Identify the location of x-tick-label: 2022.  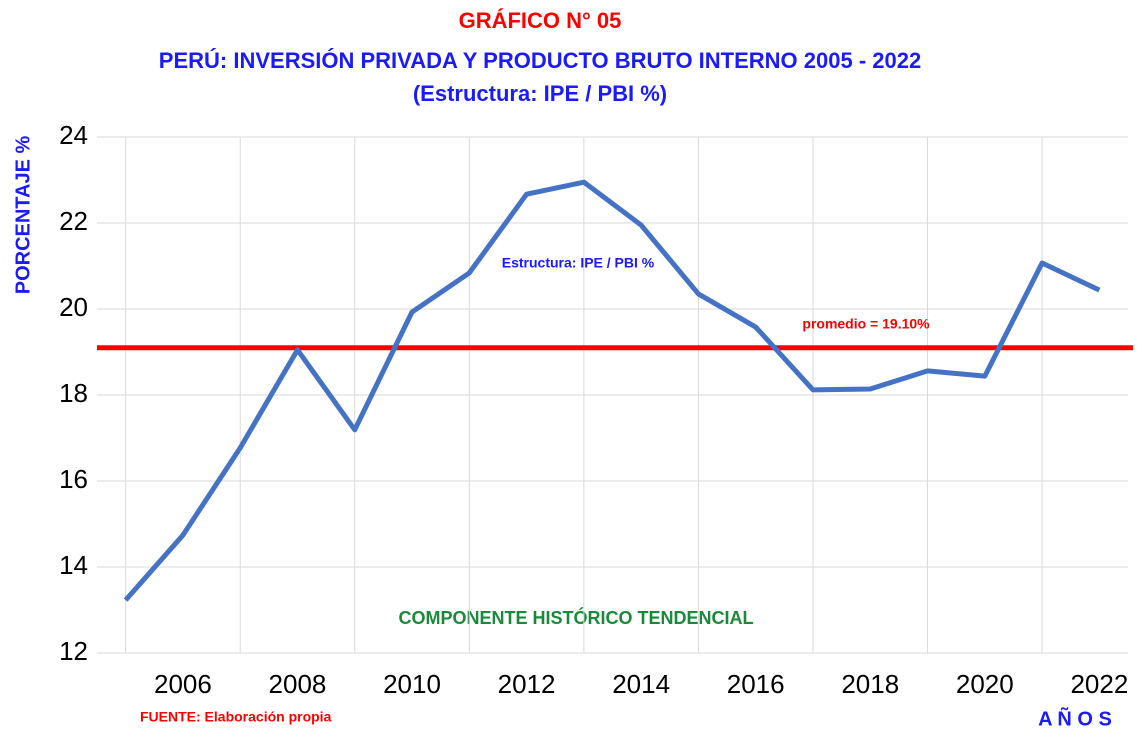
(1099, 684).